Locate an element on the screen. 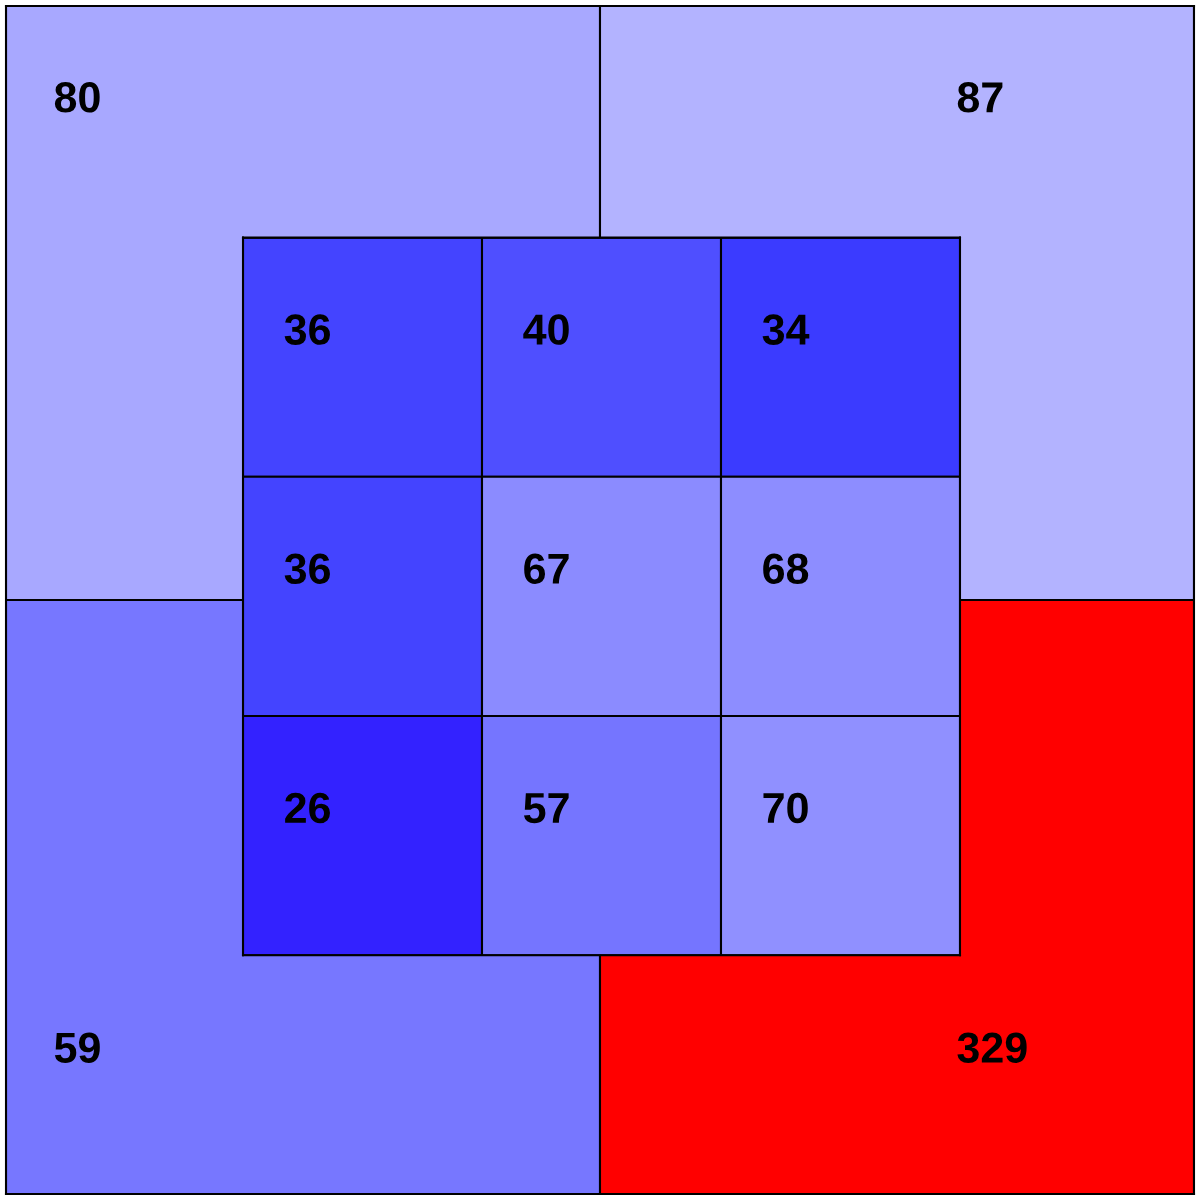 Image resolution: width=1200 pixels, height=1200 pixels. data-label: 57 is located at coordinates (546, 808).